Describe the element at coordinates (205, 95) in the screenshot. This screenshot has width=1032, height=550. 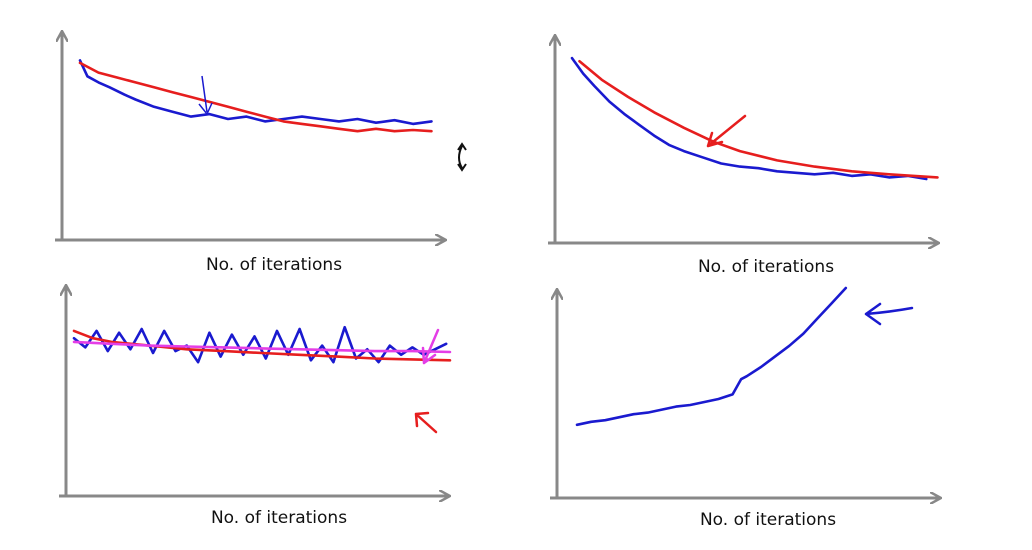
I see `small-down-arrow-annotation` at that location.